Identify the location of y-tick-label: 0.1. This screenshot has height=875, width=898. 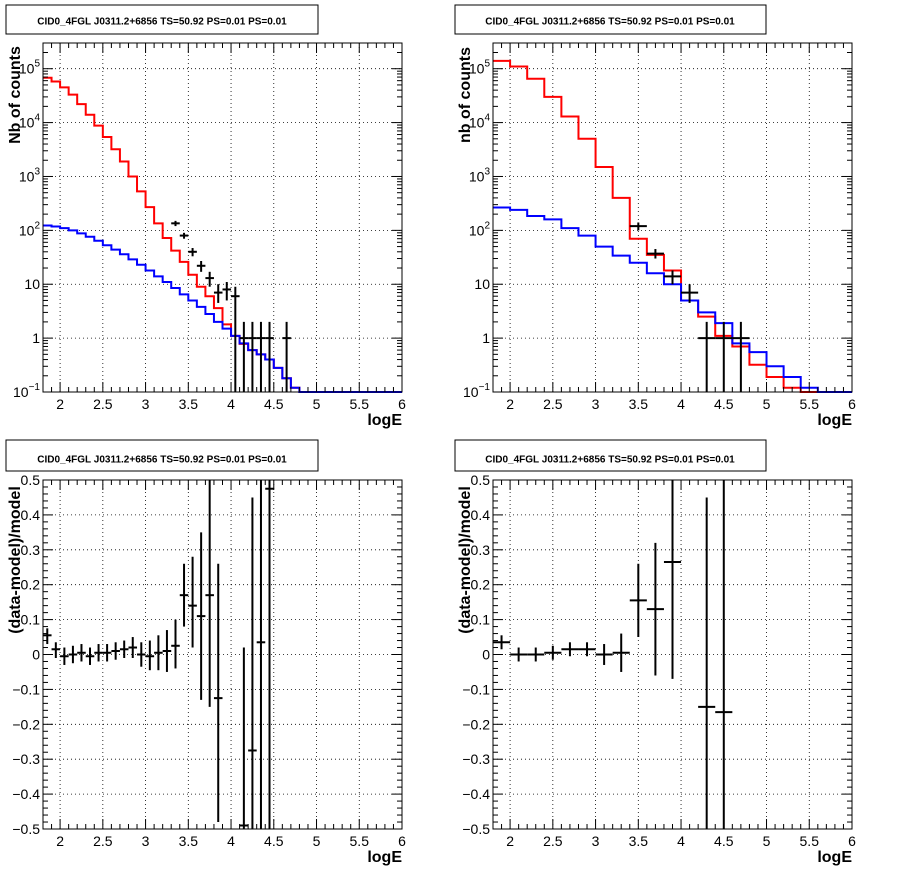
(481, 620).